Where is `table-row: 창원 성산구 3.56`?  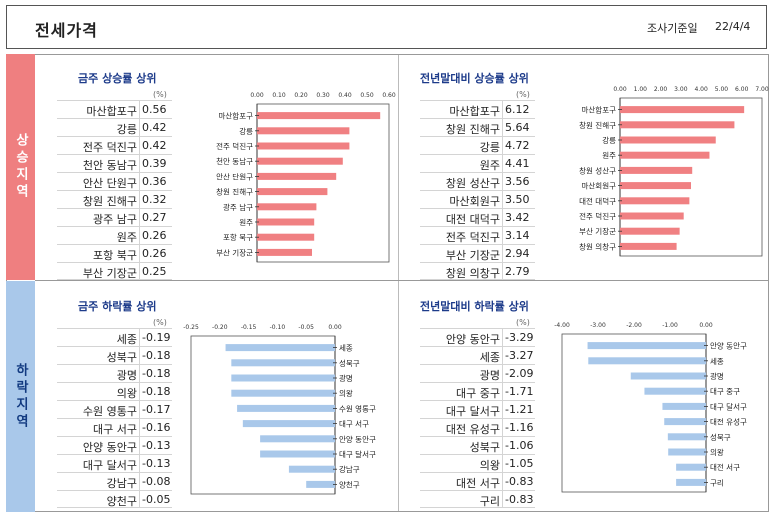
table-row: 창원 성산구 3.56 is located at coordinates (477, 181).